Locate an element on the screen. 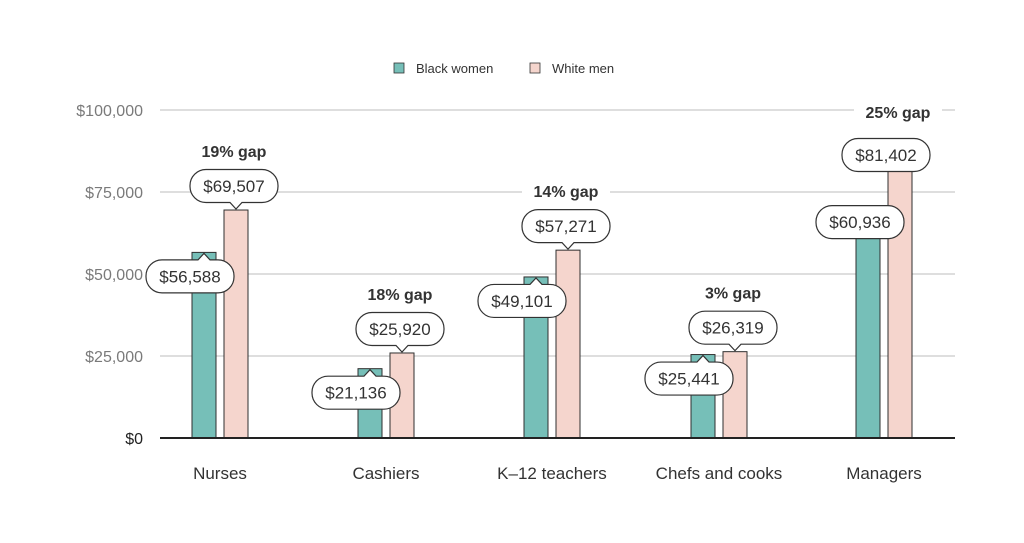  callout-white-men-nurses-text: $69,507 is located at coordinates (233, 186).